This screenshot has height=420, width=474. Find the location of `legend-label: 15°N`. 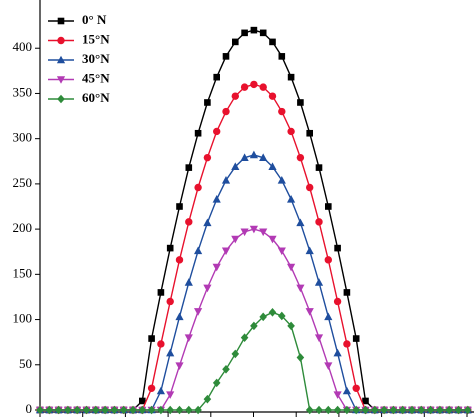

legend-label: 15°N is located at coordinates (96, 38).